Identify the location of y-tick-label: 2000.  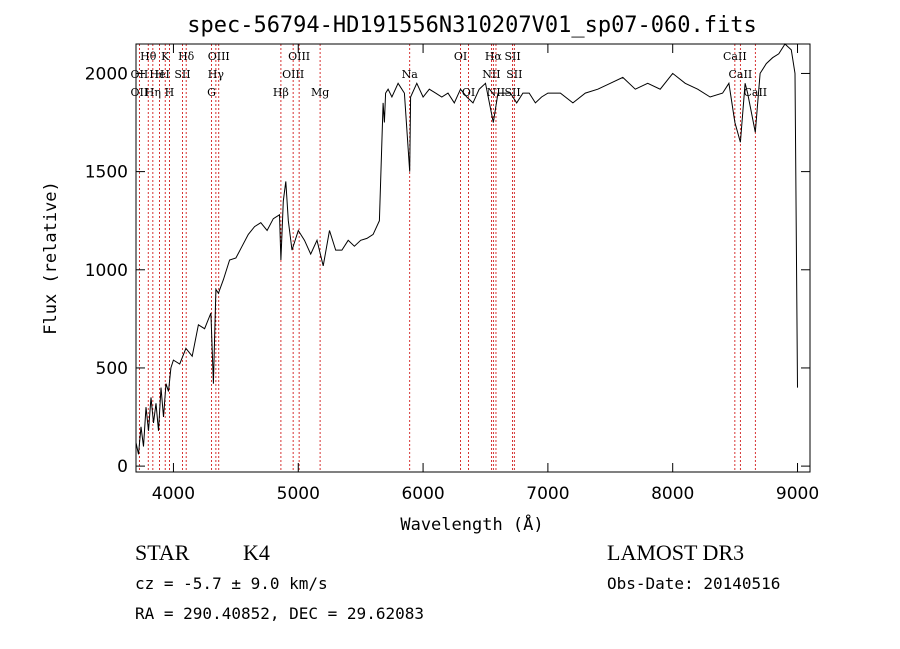
(106, 74).